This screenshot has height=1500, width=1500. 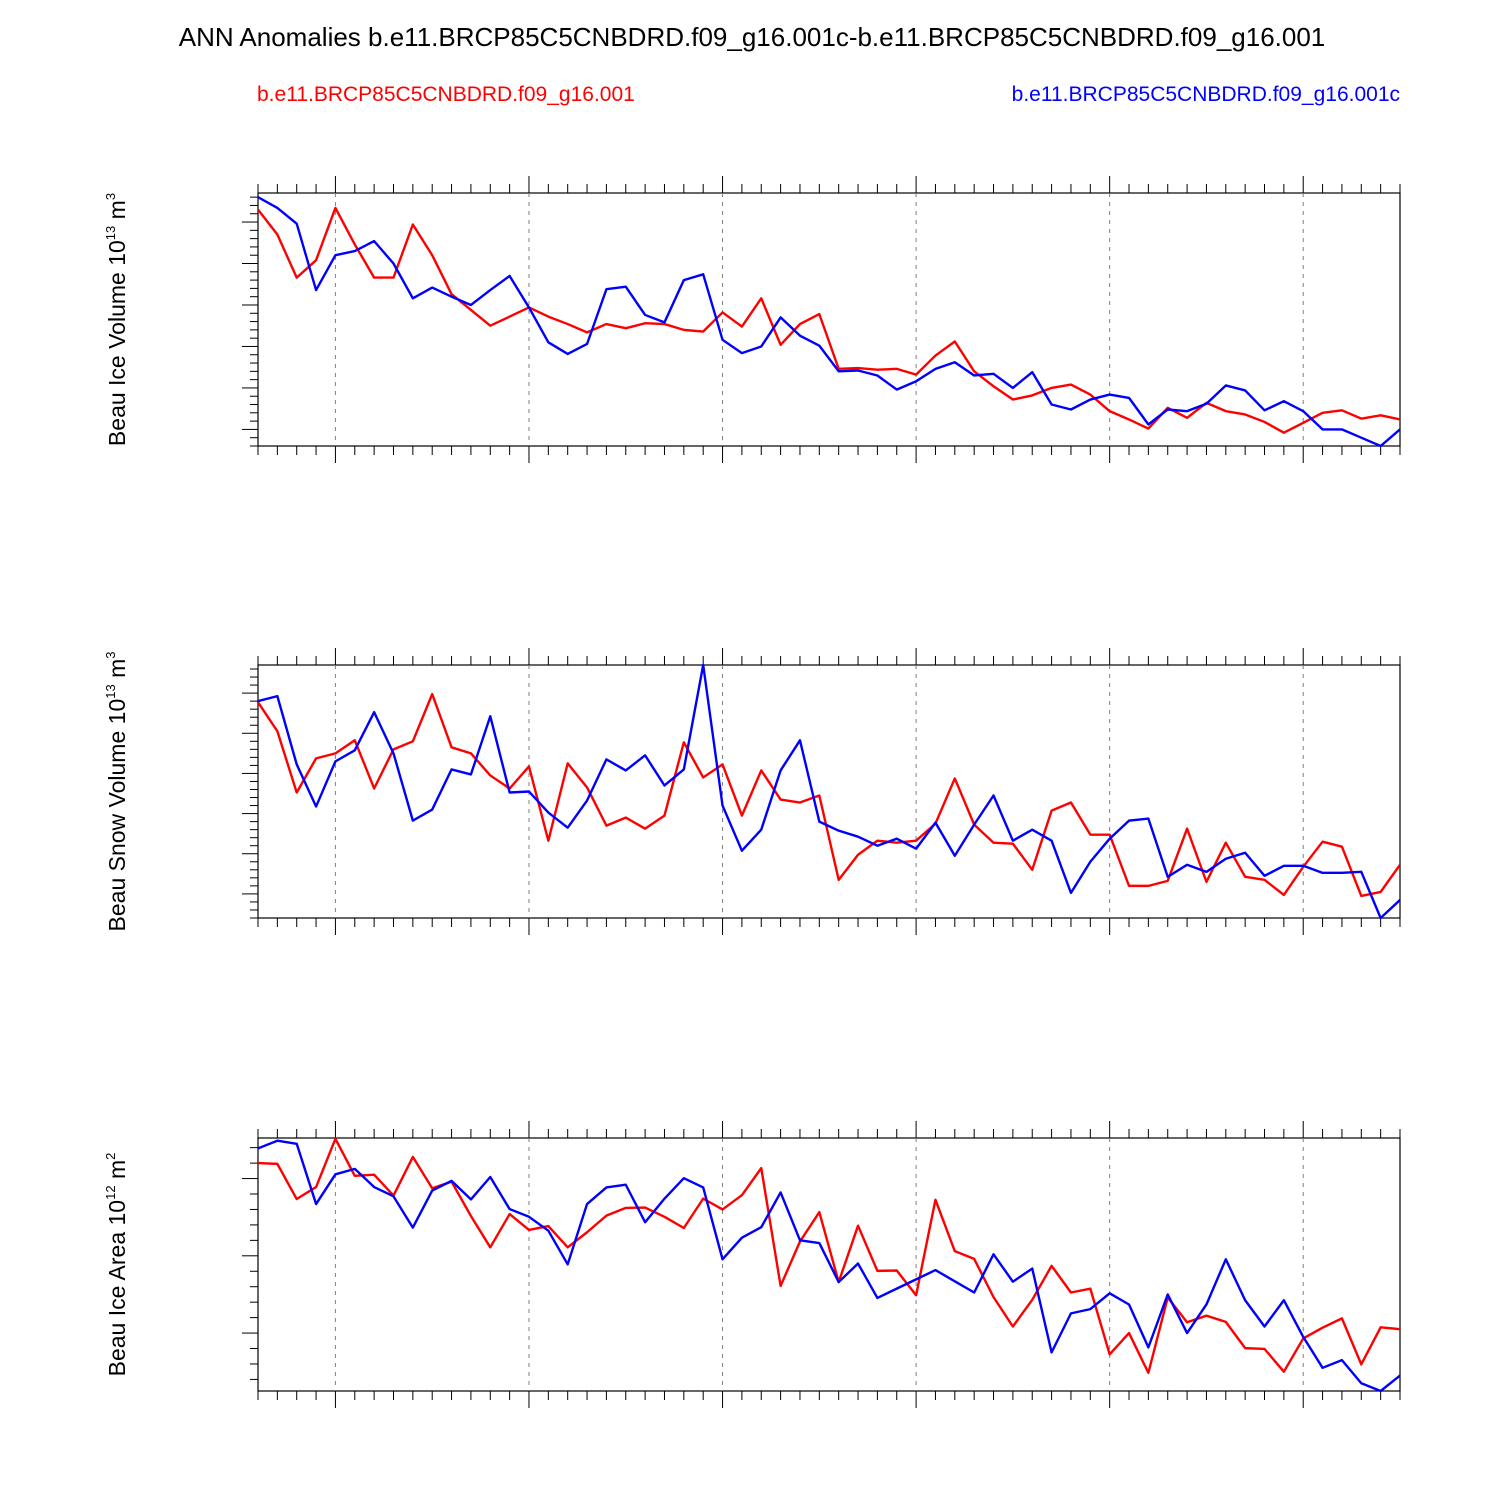 What do you see at coordinates (446, 94) in the screenshot?
I see `legend-red-label: b.e11.BRCP85C5CNBDRD.f09_g16.001` at bounding box center [446, 94].